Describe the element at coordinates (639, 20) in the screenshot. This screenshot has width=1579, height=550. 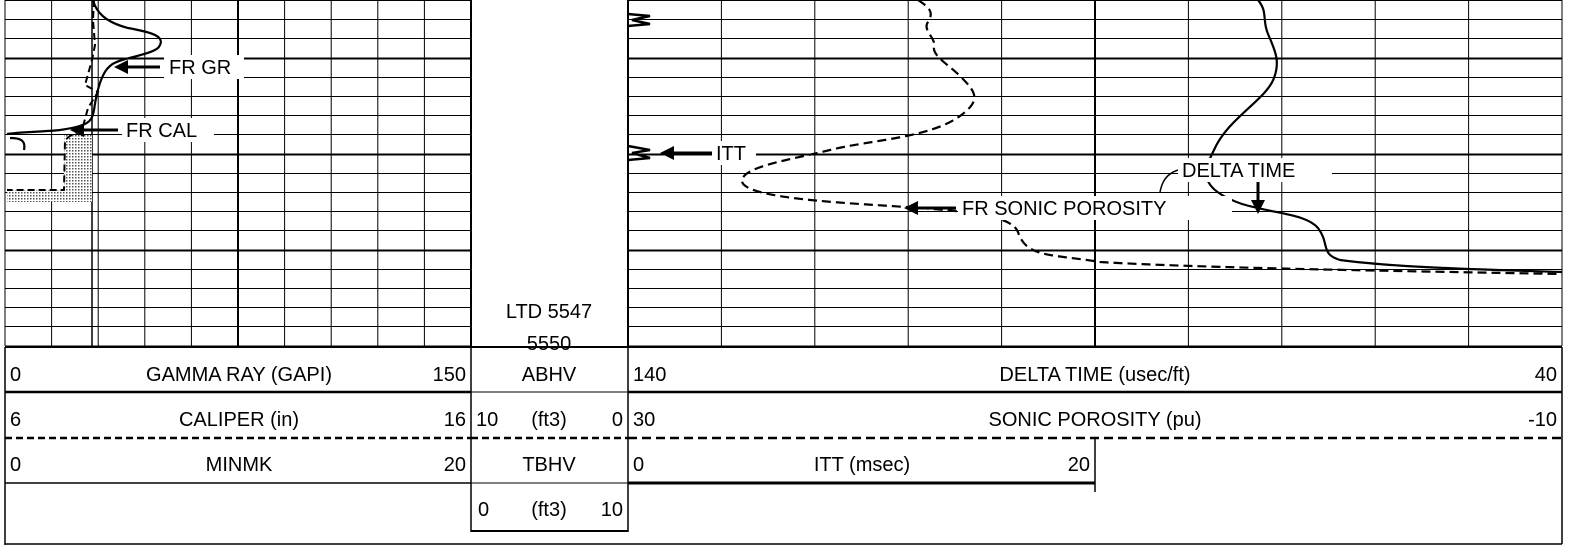
I see `itt-curve-top` at that location.